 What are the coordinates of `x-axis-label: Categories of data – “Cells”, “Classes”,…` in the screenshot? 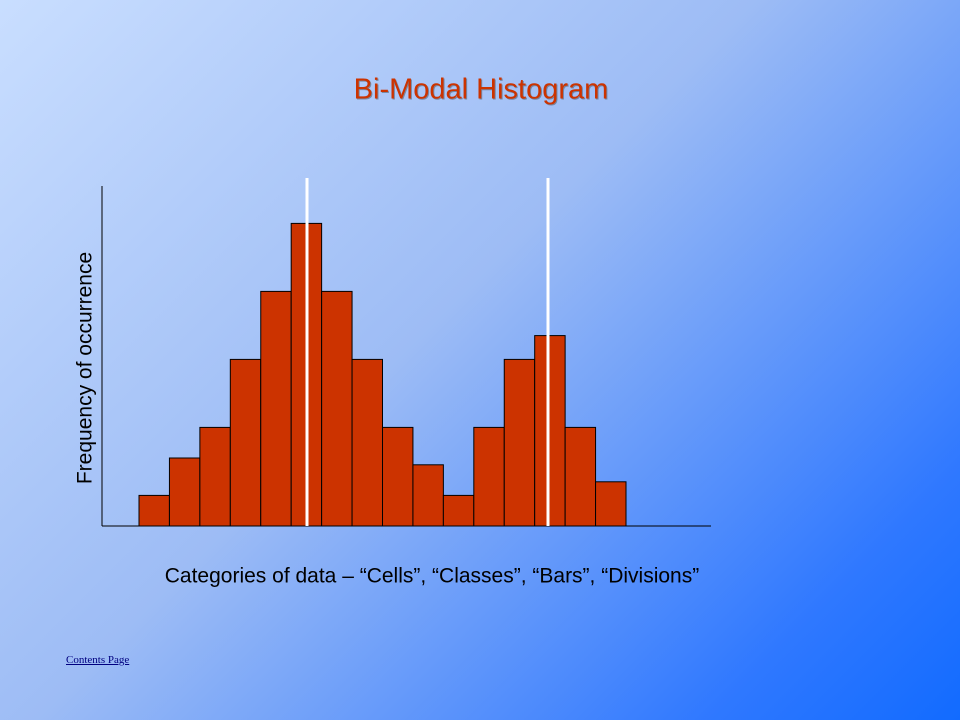 It's located at (432, 576).